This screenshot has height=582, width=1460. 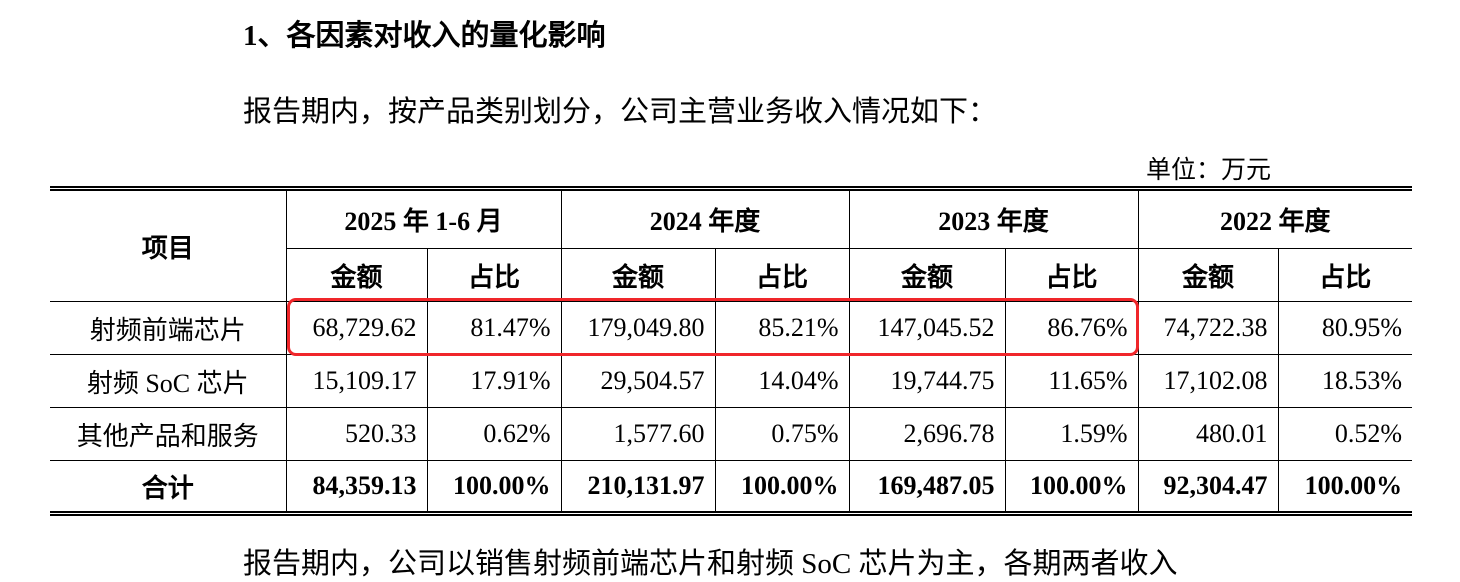 What do you see at coordinates (494, 381) in the screenshot?
I see `table-cell: 17.91%` at bounding box center [494, 381].